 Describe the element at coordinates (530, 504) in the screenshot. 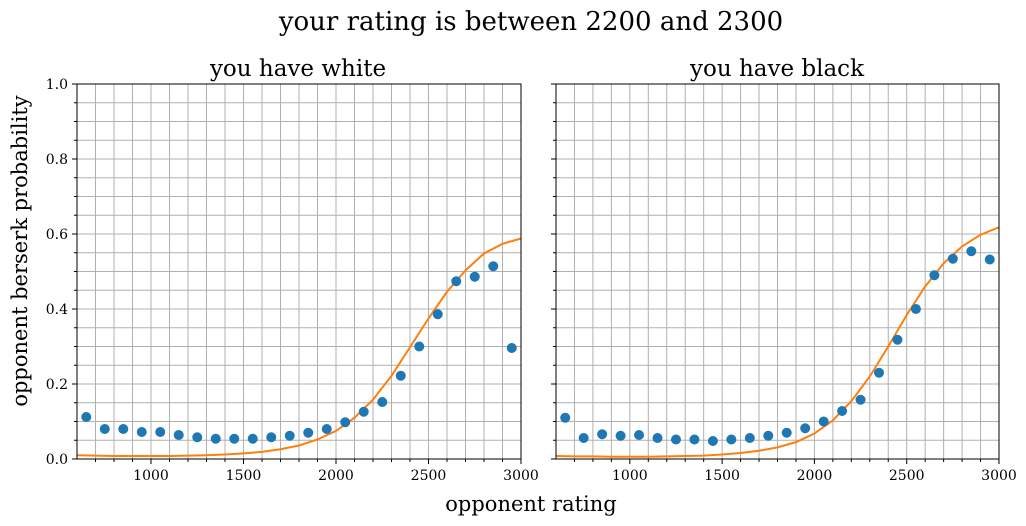

I see `x-axis-label: opponent rating` at that location.